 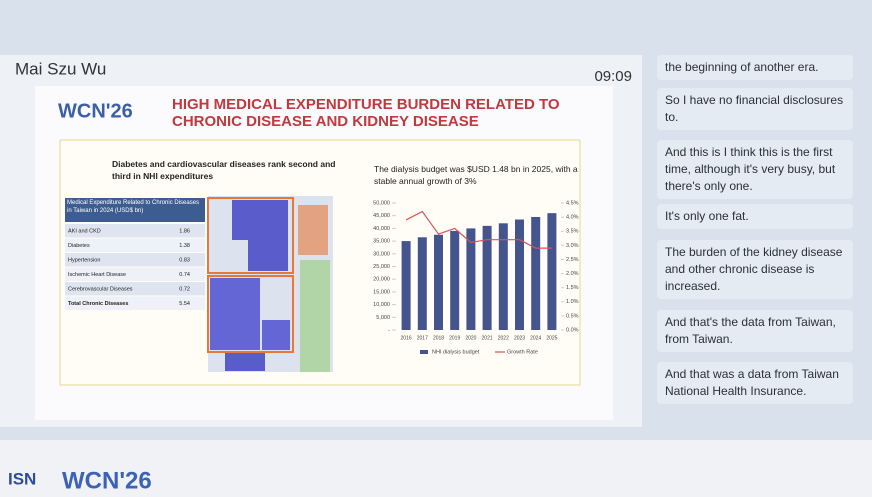 I want to click on y-tick-label: 20,000, so click(x=381, y=280).